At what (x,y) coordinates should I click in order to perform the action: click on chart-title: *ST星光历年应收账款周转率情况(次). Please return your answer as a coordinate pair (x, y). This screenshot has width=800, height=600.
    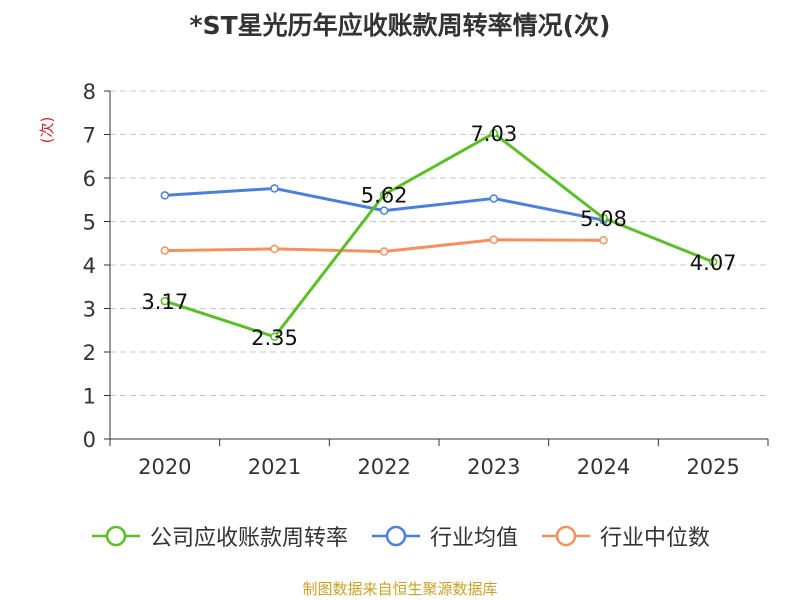
    Looking at the image, I should click on (400, 25).